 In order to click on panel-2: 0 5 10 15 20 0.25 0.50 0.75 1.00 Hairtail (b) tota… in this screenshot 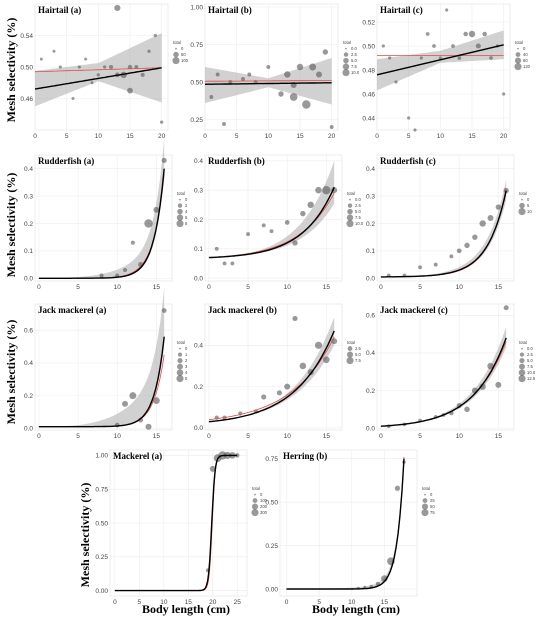, I will do `click(275, 71)`.